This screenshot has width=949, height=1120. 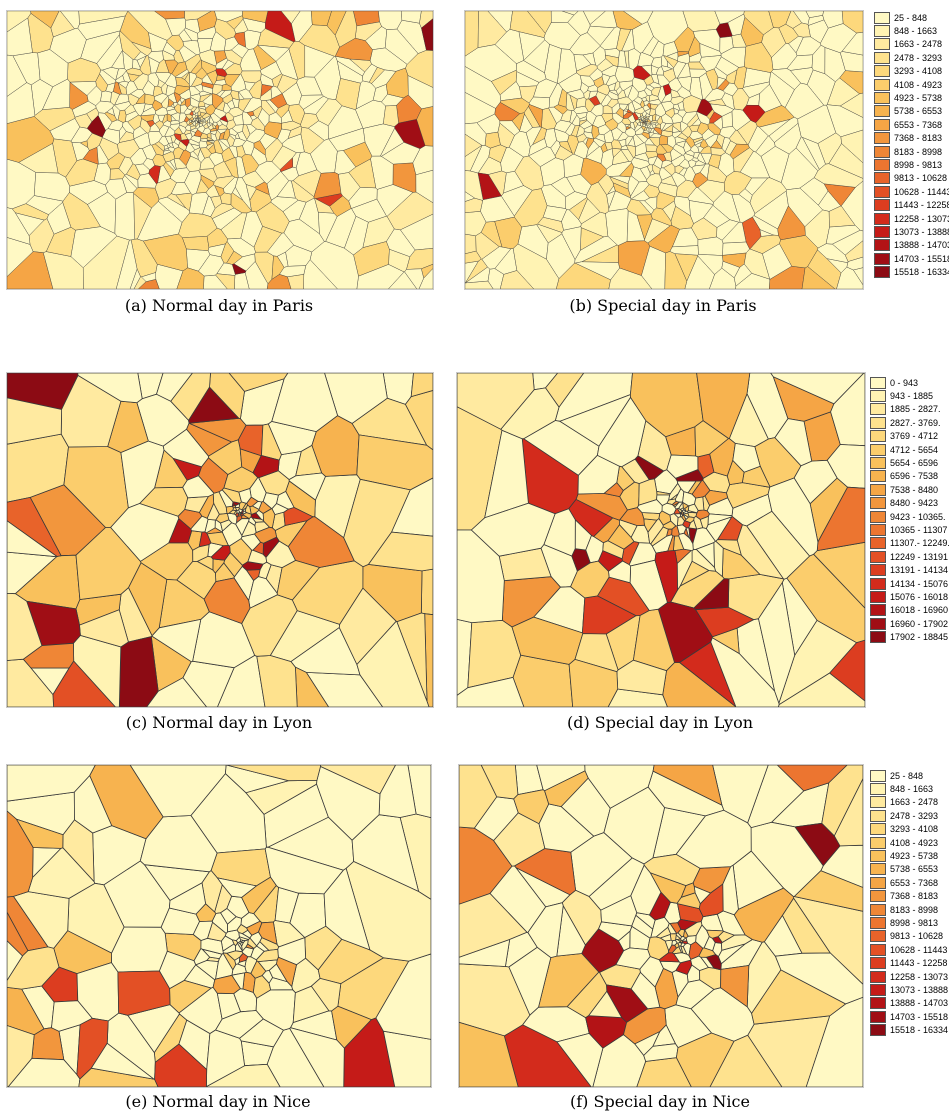 What do you see at coordinates (914, 922) in the screenshot?
I see `legend-label: 8998 - 9813` at bounding box center [914, 922].